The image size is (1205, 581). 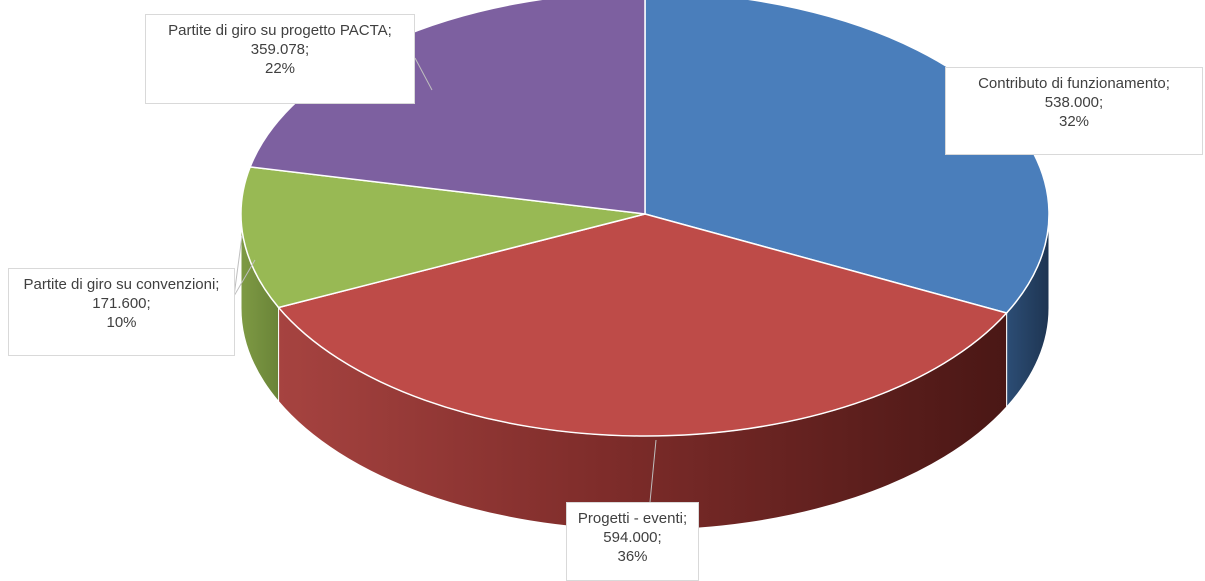 What do you see at coordinates (423, 74) in the screenshot?
I see `leader-line-pacta` at bounding box center [423, 74].